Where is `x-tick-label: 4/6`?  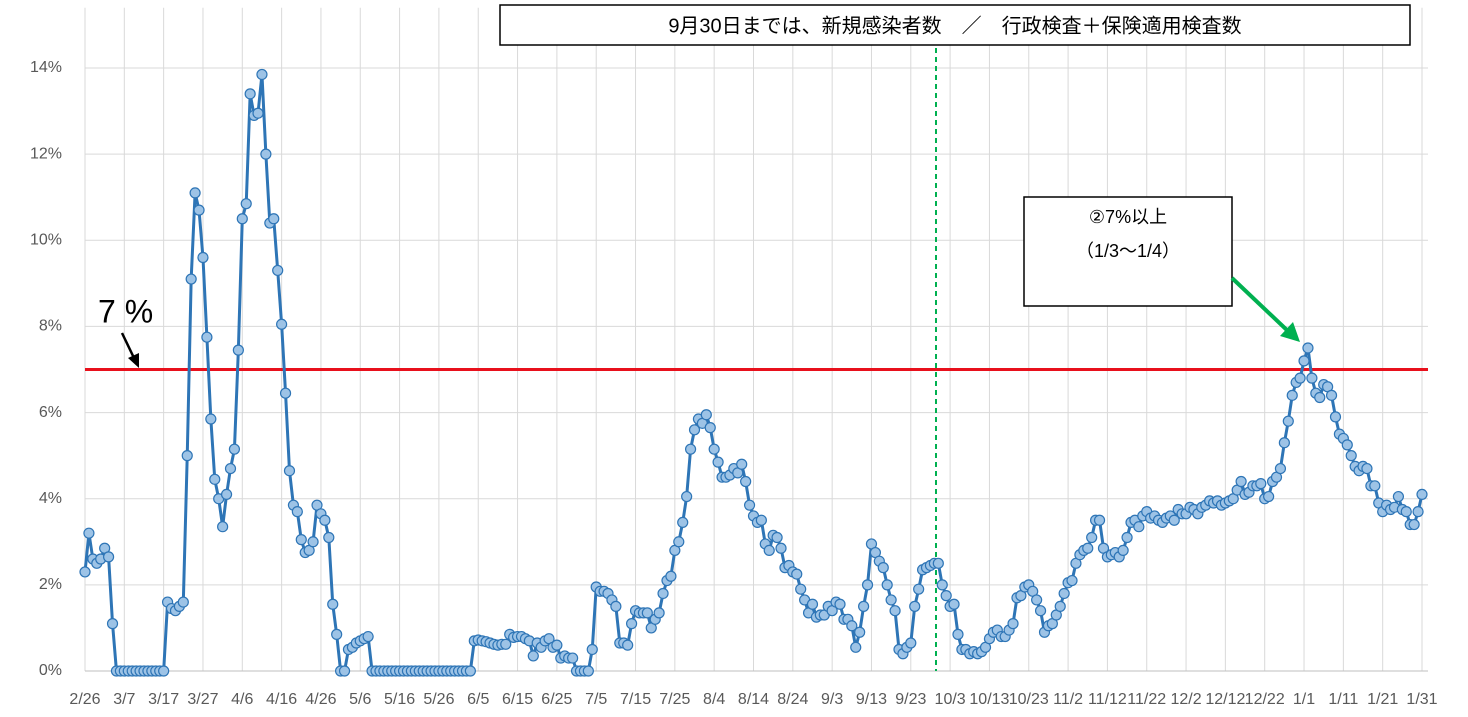
x-tick-label: 4/6 is located at coordinates (242, 699).